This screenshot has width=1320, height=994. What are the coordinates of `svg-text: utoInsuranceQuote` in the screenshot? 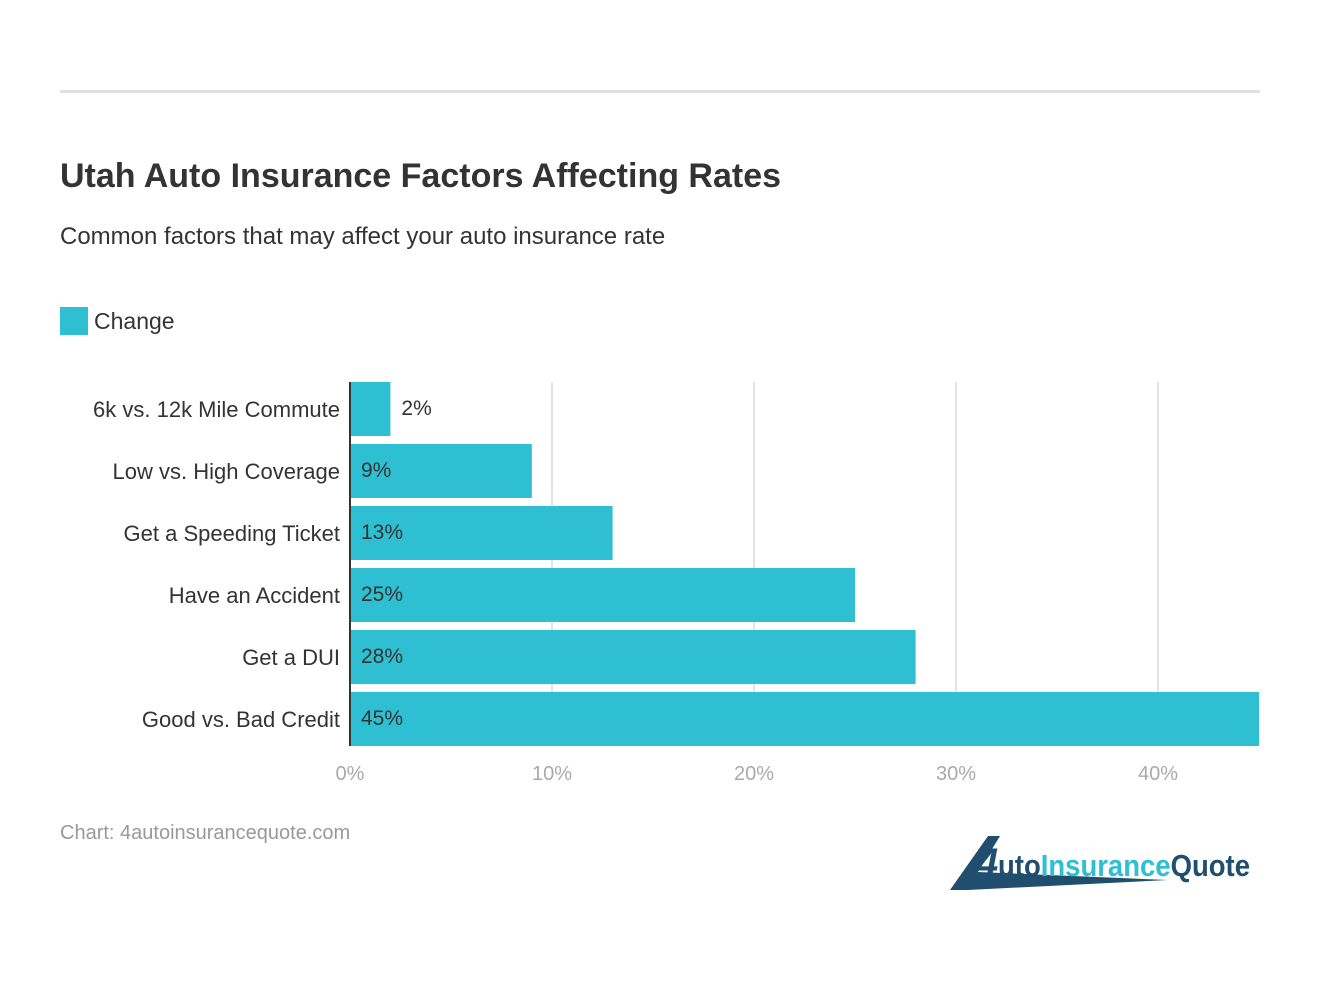 It's located at (1124, 865).